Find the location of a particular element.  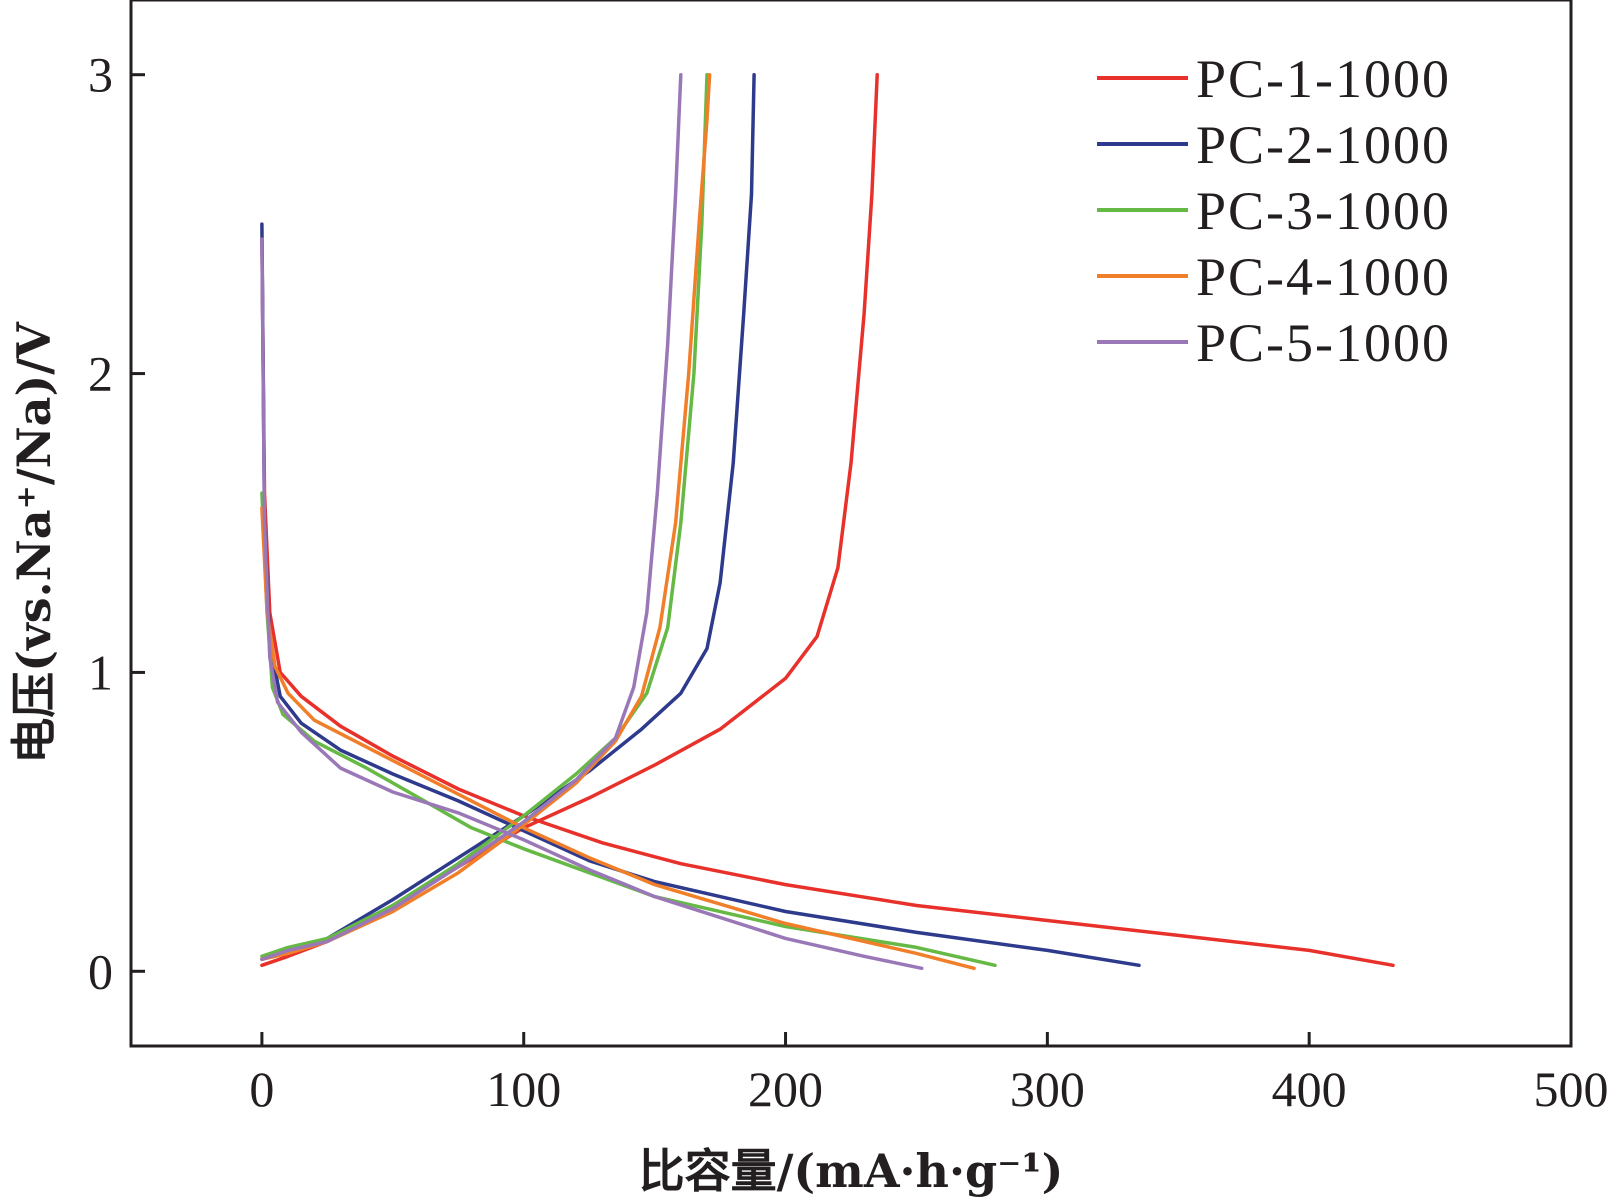

y-tick-label: 3 is located at coordinates (100, 75).